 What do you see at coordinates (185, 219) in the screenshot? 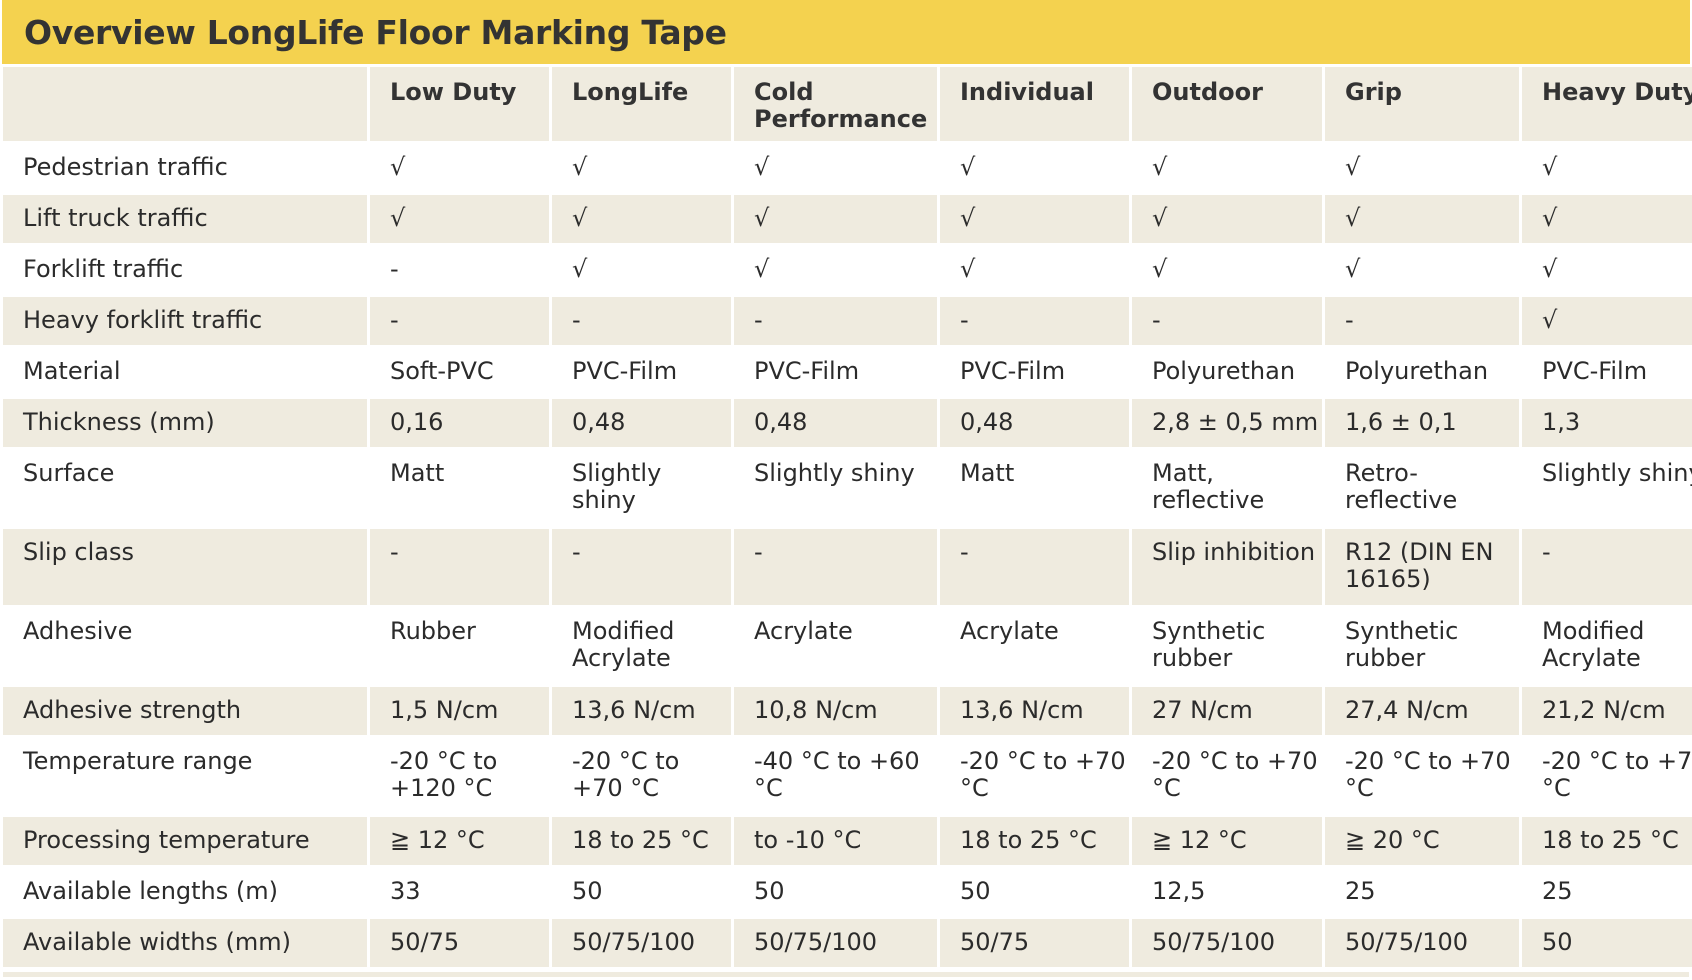
I see `row-label: Lift truck traffic` at bounding box center [185, 219].